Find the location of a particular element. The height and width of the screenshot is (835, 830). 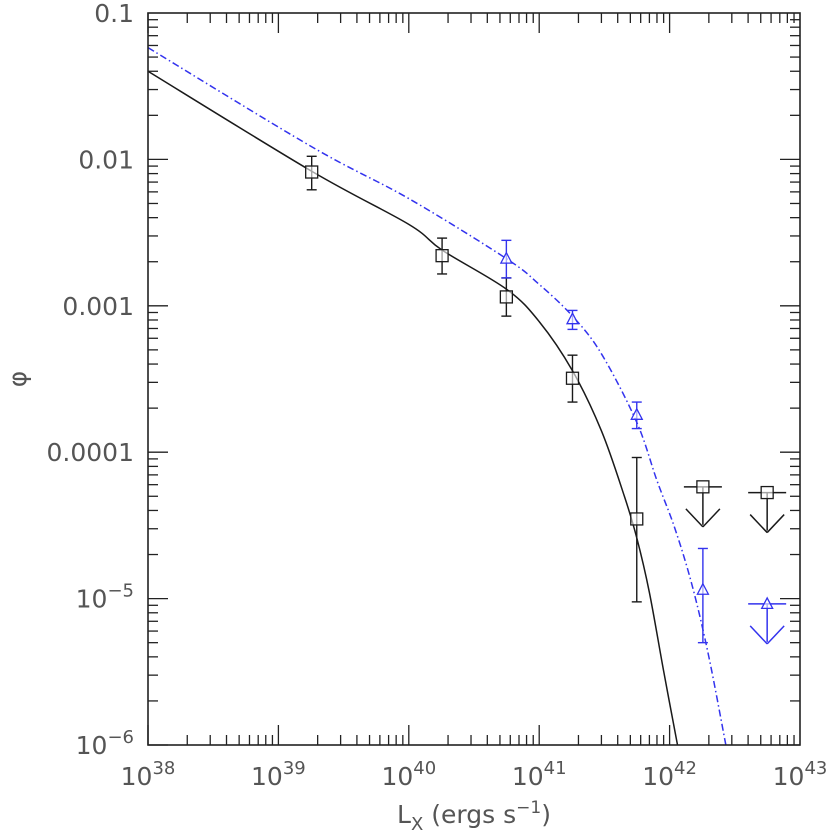

x-axis-label-close: ) is located at coordinates (546, 814).